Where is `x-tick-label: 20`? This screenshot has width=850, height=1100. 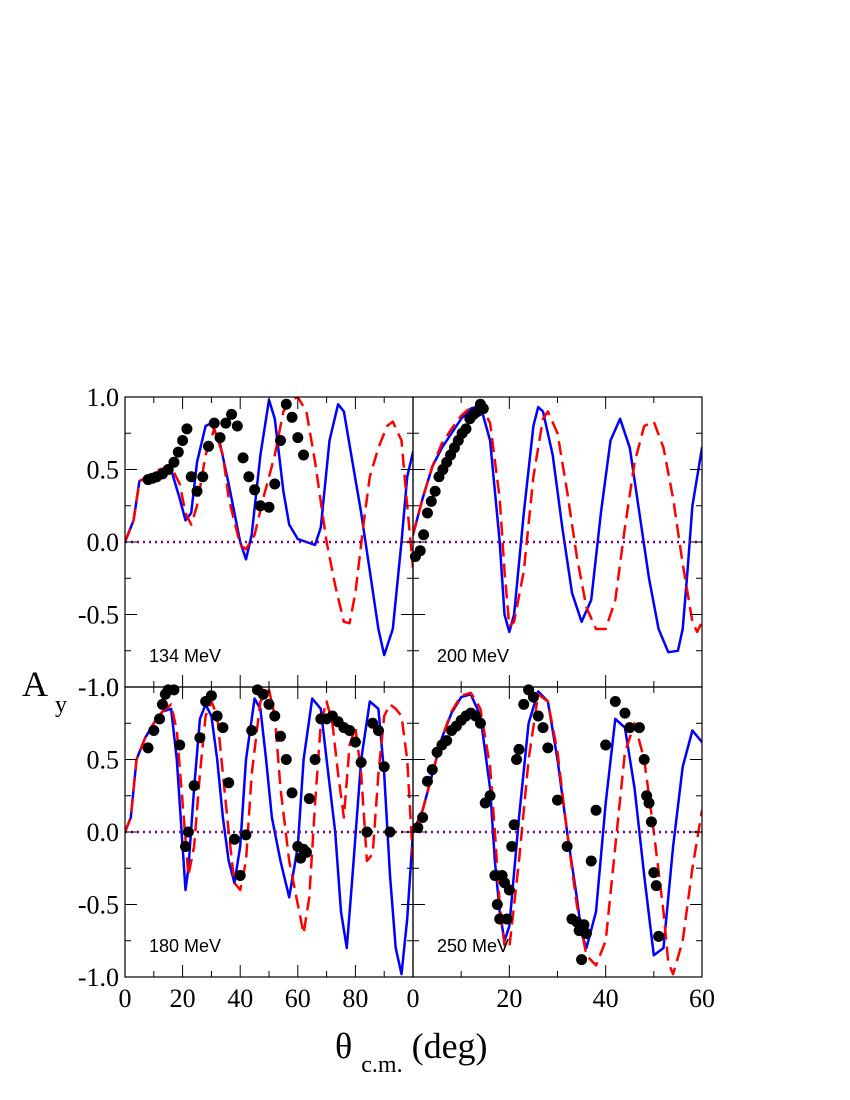 x-tick-label: 20 is located at coordinates (509, 998).